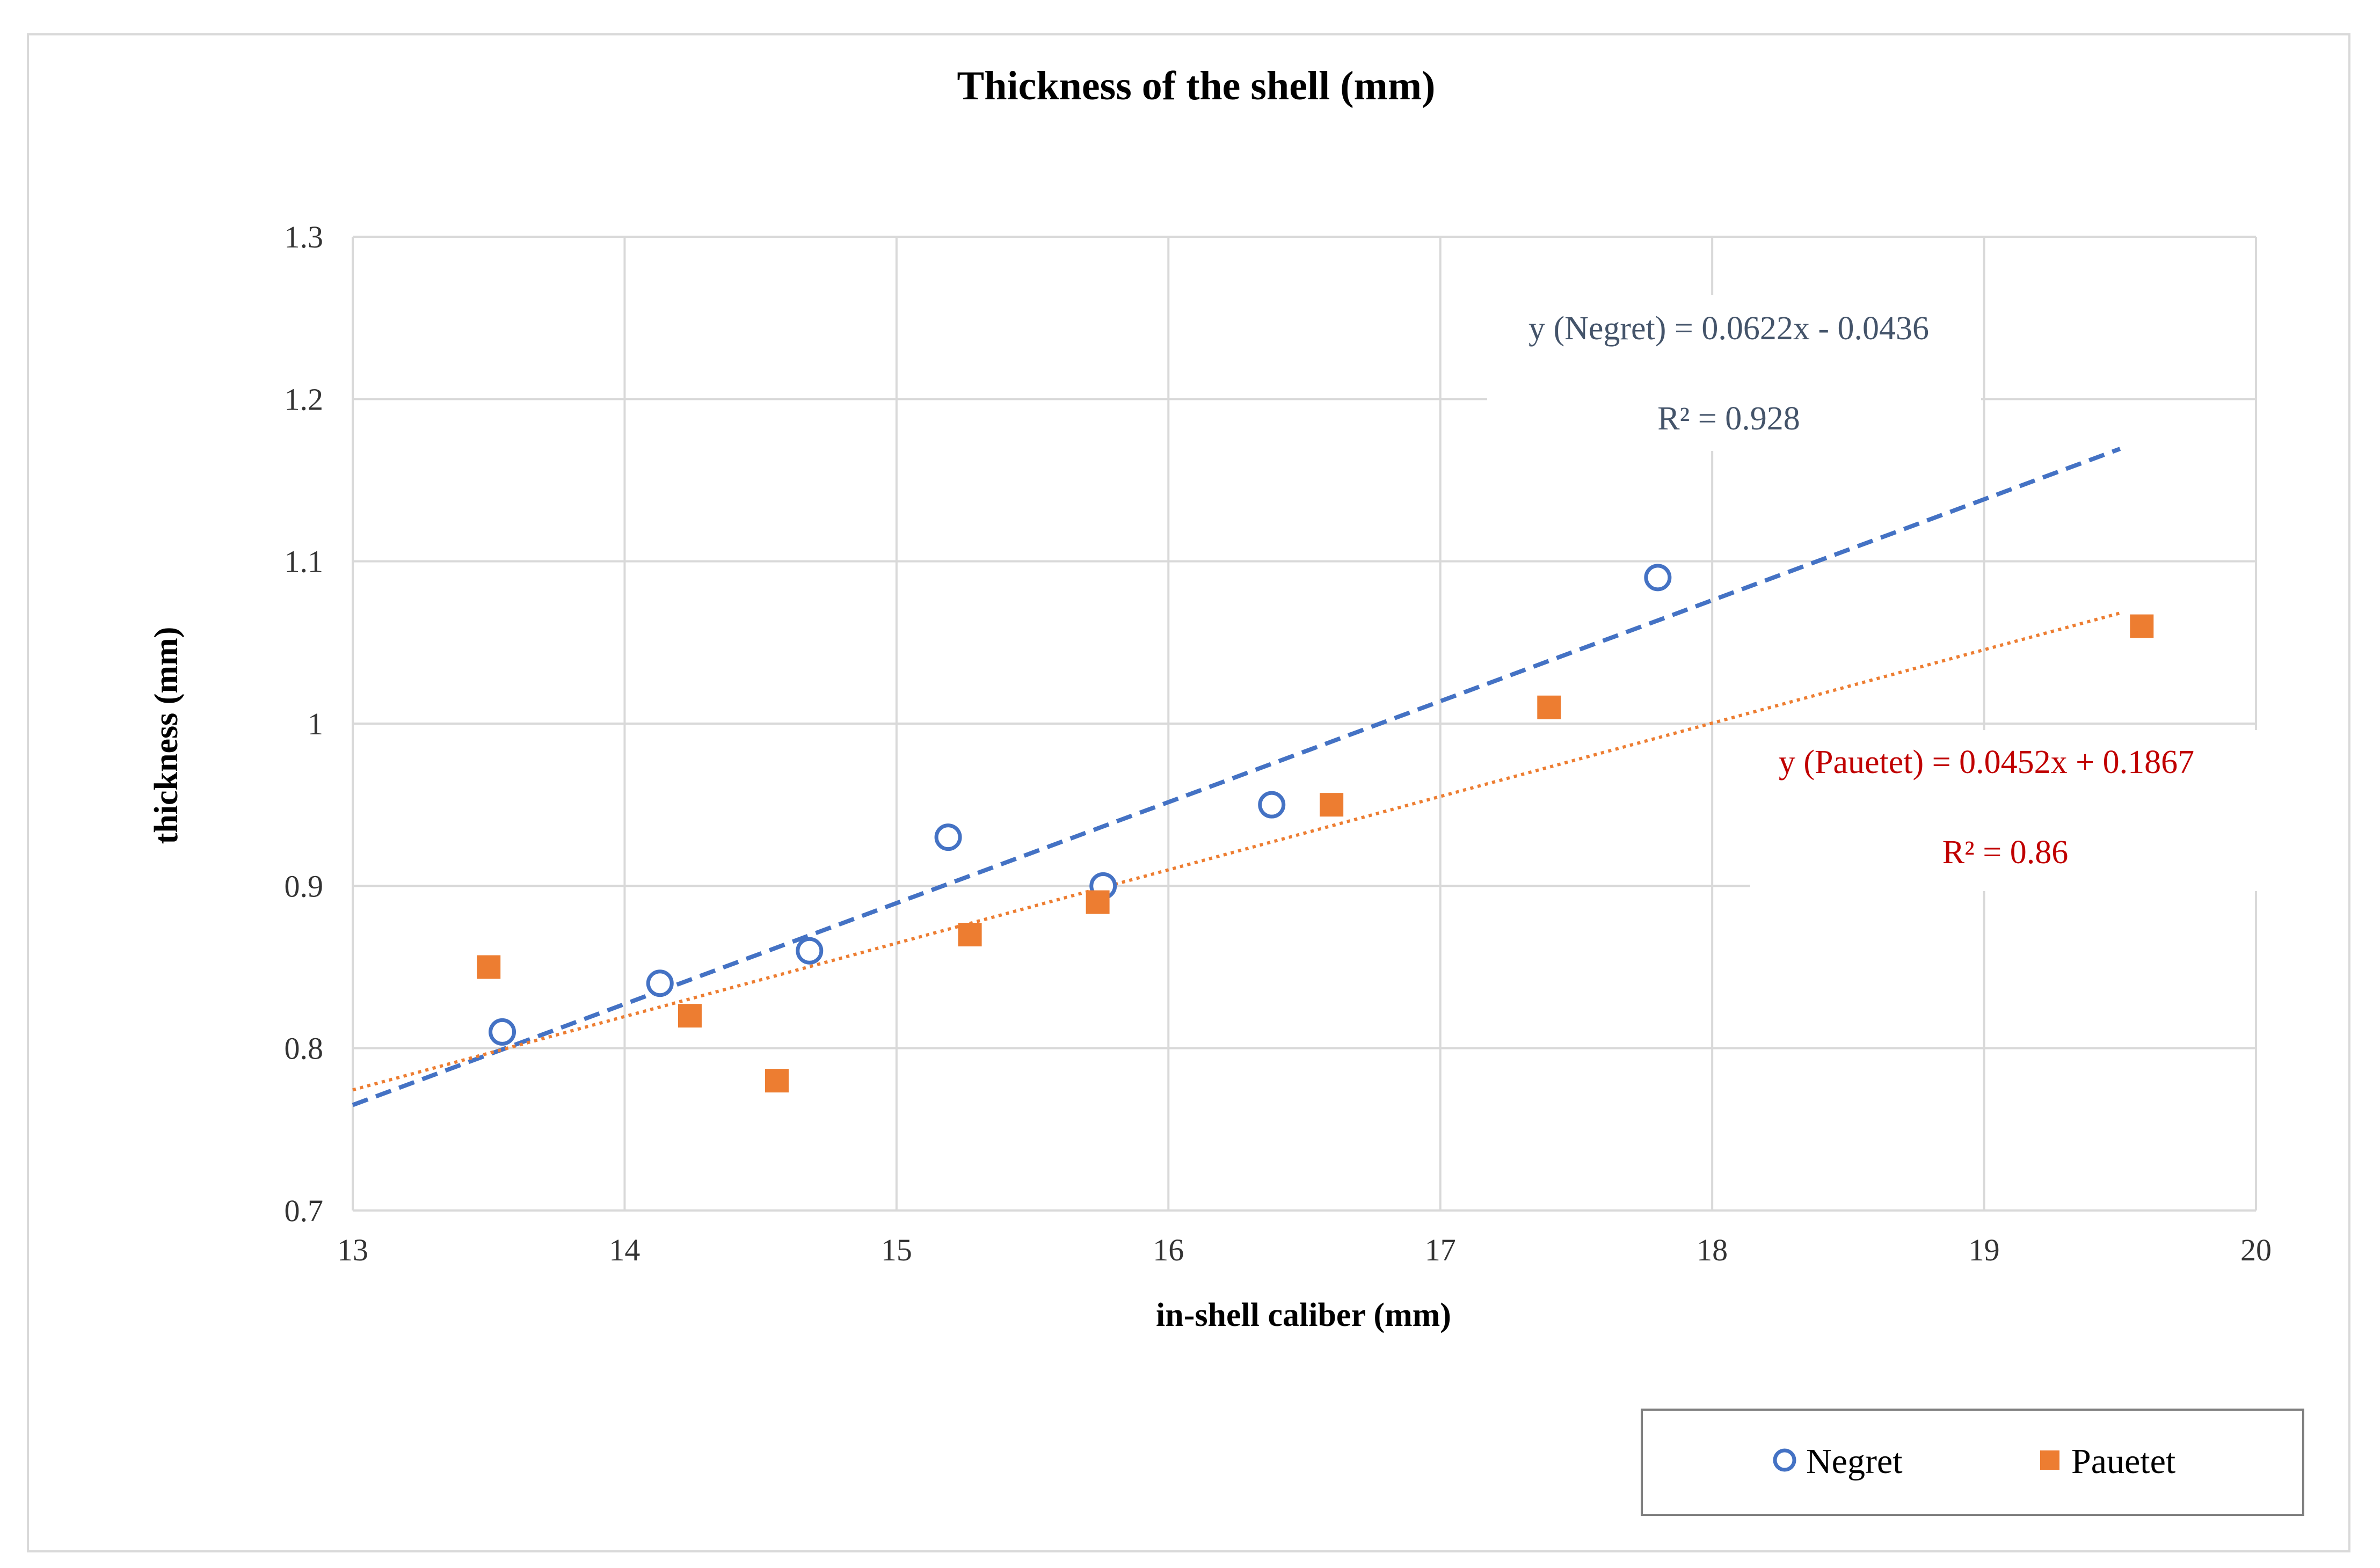  I want to click on legend-pauetet-marker, so click(2049, 1460).